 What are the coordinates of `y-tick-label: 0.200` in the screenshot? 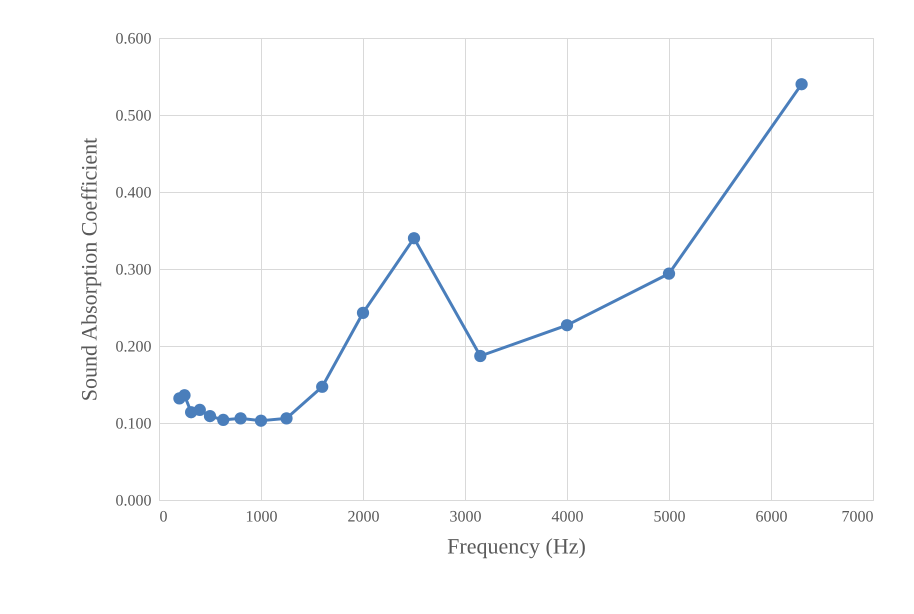 It's located at (134, 347).